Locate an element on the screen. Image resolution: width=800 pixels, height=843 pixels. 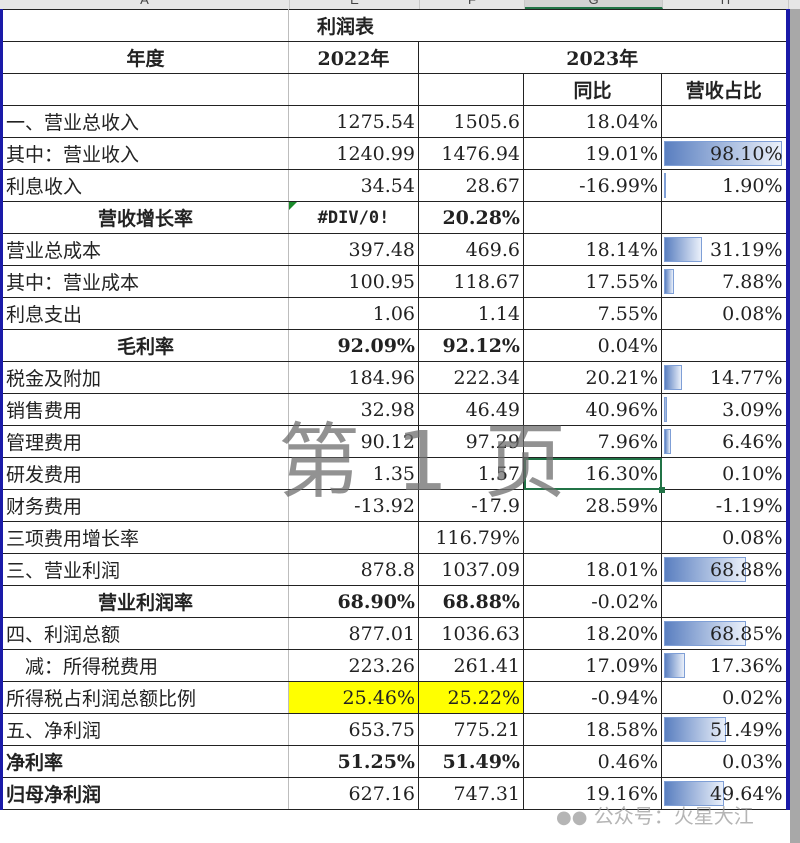
share-value: 6.46% is located at coordinates (724, 441).